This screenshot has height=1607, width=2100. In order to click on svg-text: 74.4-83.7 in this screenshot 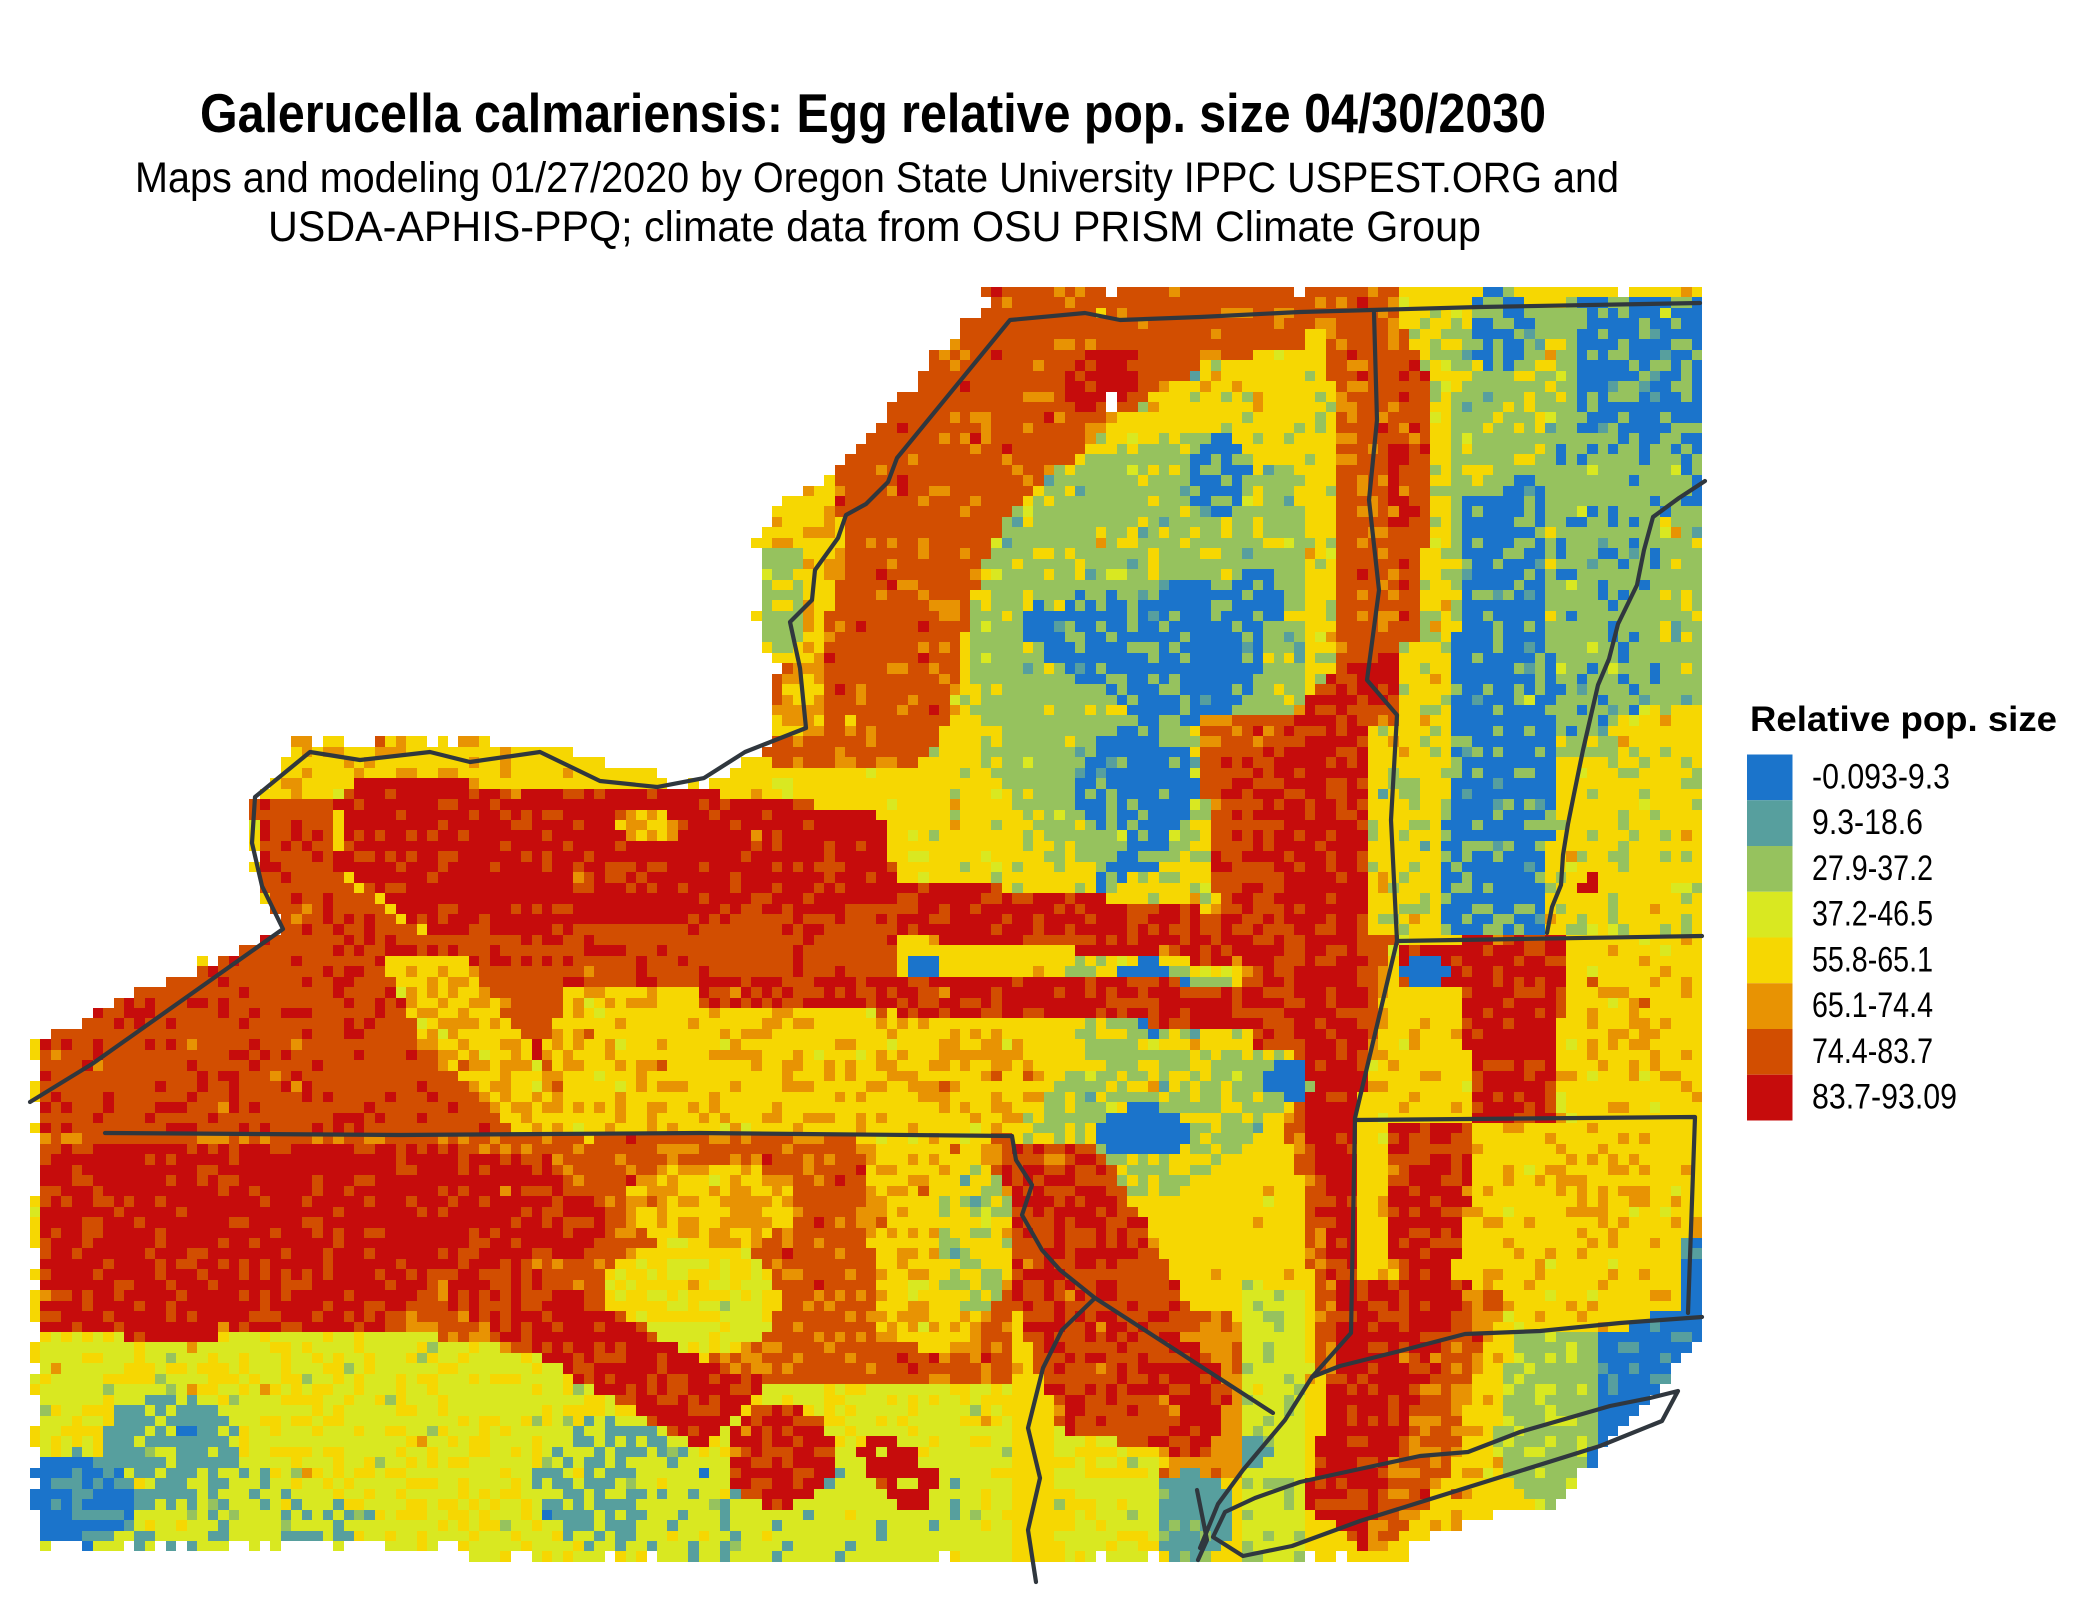, I will do `click(1872, 1051)`.